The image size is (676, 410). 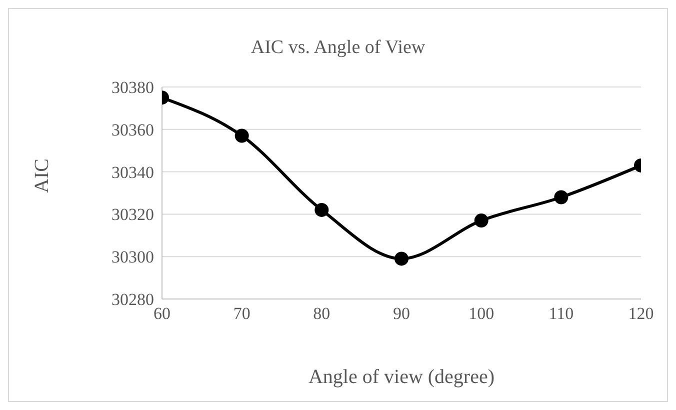 I want to click on y-axis-title: AIC, so click(x=42, y=175).